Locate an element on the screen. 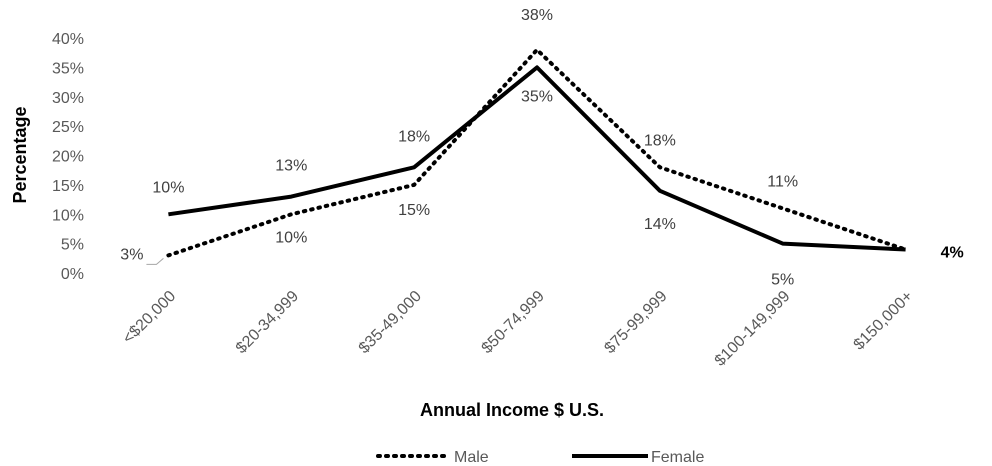 Image resolution: width=992 pixels, height=466 pixels. y-tick-label: 40% is located at coordinates (68, 39).